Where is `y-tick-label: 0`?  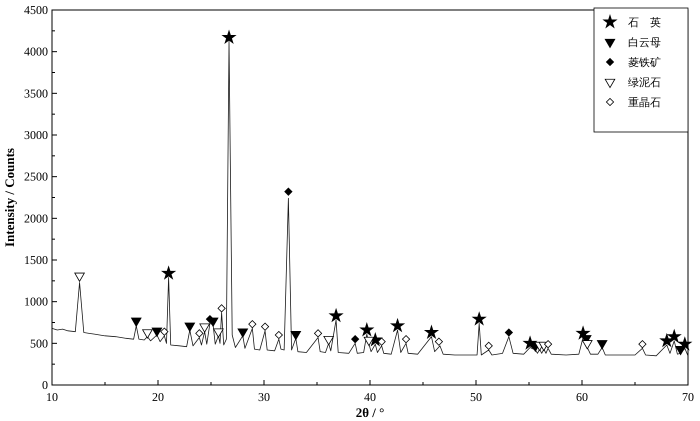 y-tick-label: 0 is located at coordinates (45, 385).